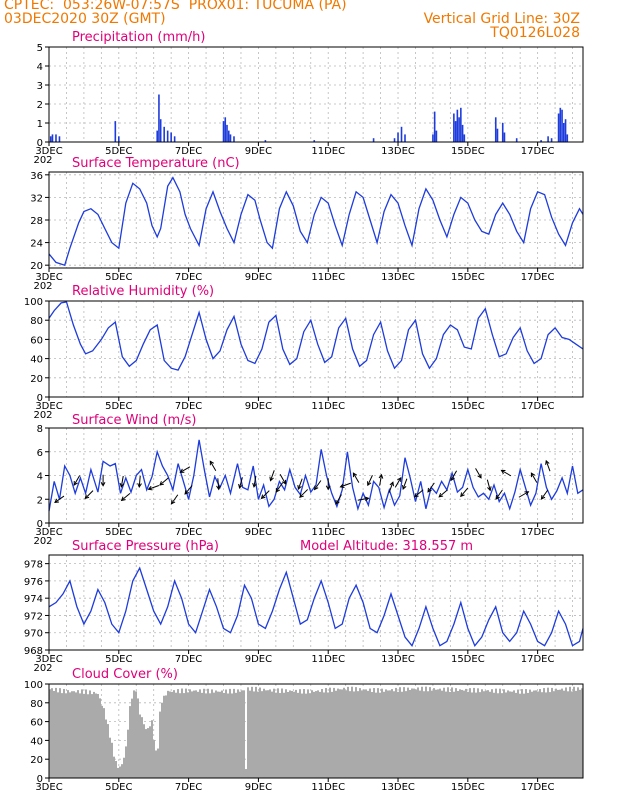 Image resolution: width=618 pixels, height=800 pixels. Describe the element at coordinates (33, 582) in the screenshot. I see `y-tick-label: 976` at that location.